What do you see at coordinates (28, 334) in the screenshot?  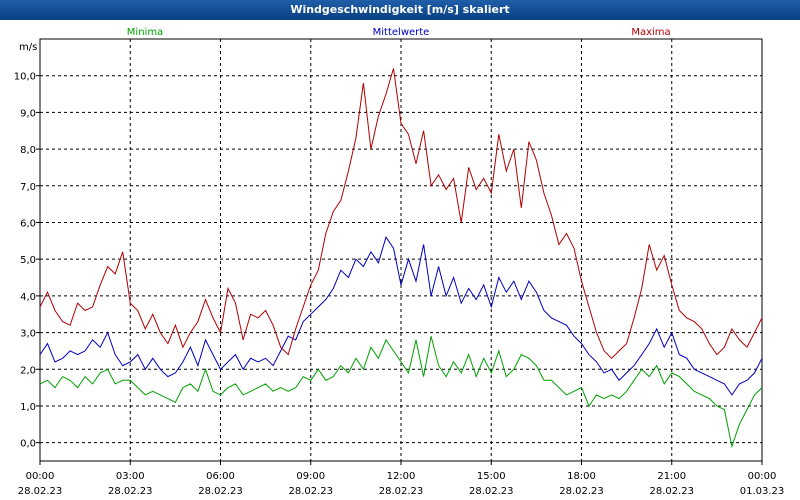 I see `y-tick-label: 3,0` at bounding box center [28, 334].